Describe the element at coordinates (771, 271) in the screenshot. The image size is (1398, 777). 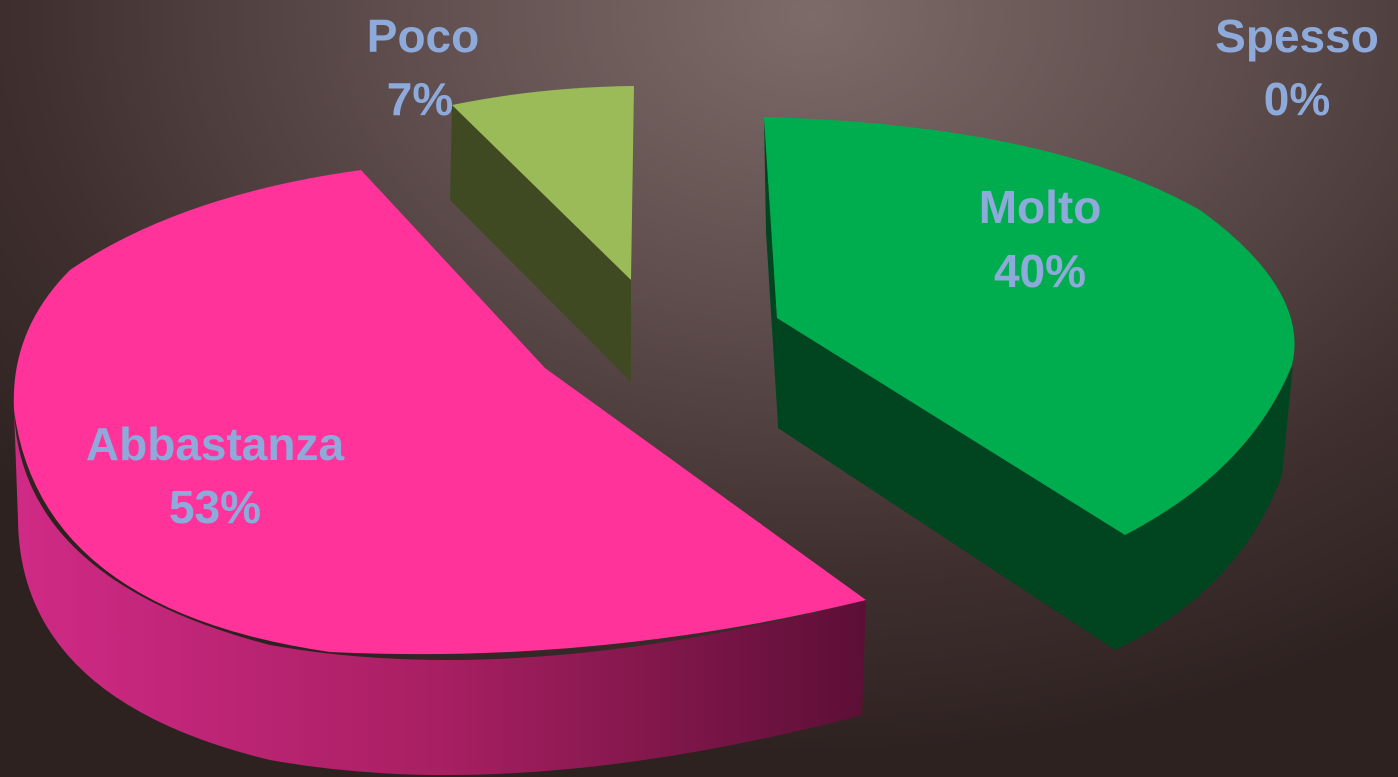
I see `slice-side-molto` at that location.